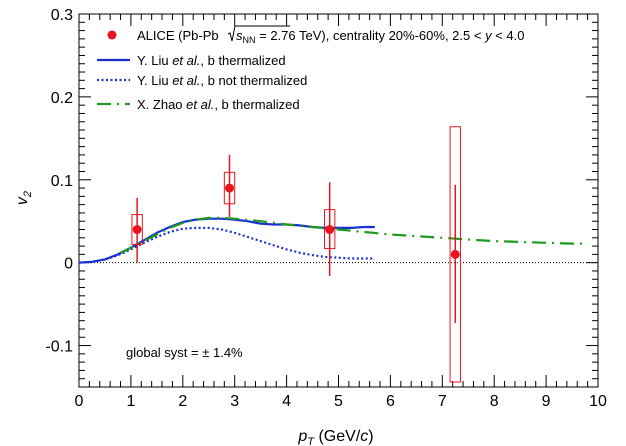 The image size is (626, 446). What do you see at coordinates (222, 80) in the screenshot?
I see `svg-text:Y. Liu et al., b not thermaliz: Y. Liu et al., b not thermalized` at bounding box center [222, 80].